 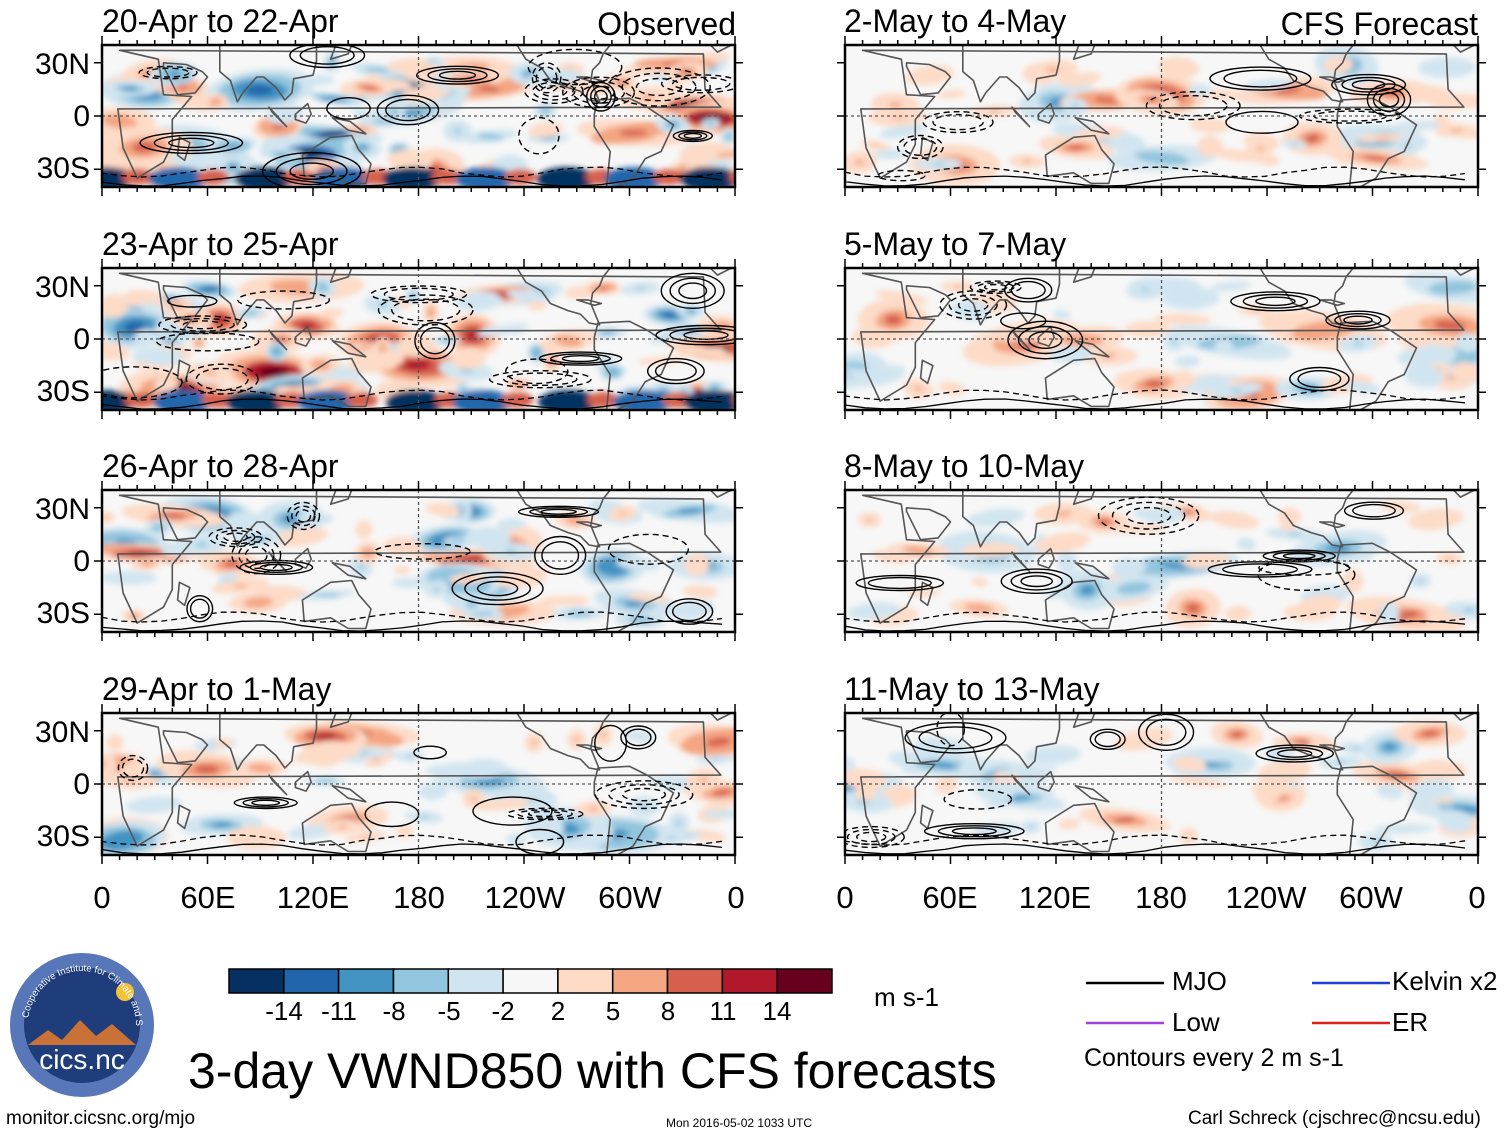 I want to click on panel-title-obs-3: 26-Apr to 28-Apr, so click(x=220, y=466).